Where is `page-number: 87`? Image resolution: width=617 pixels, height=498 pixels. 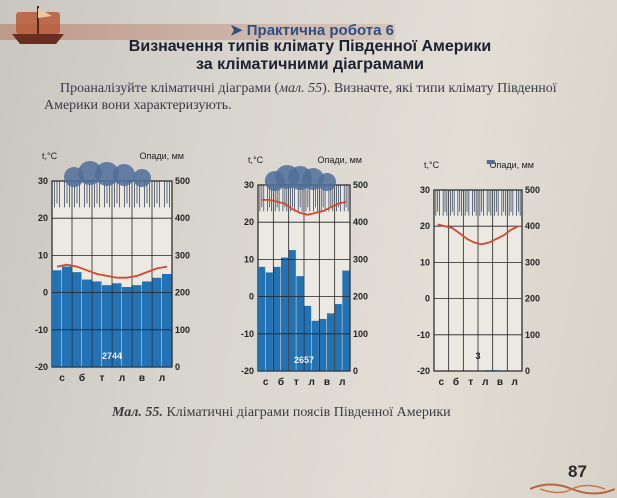 page-number: 87 is located at coordinates (577, 471).